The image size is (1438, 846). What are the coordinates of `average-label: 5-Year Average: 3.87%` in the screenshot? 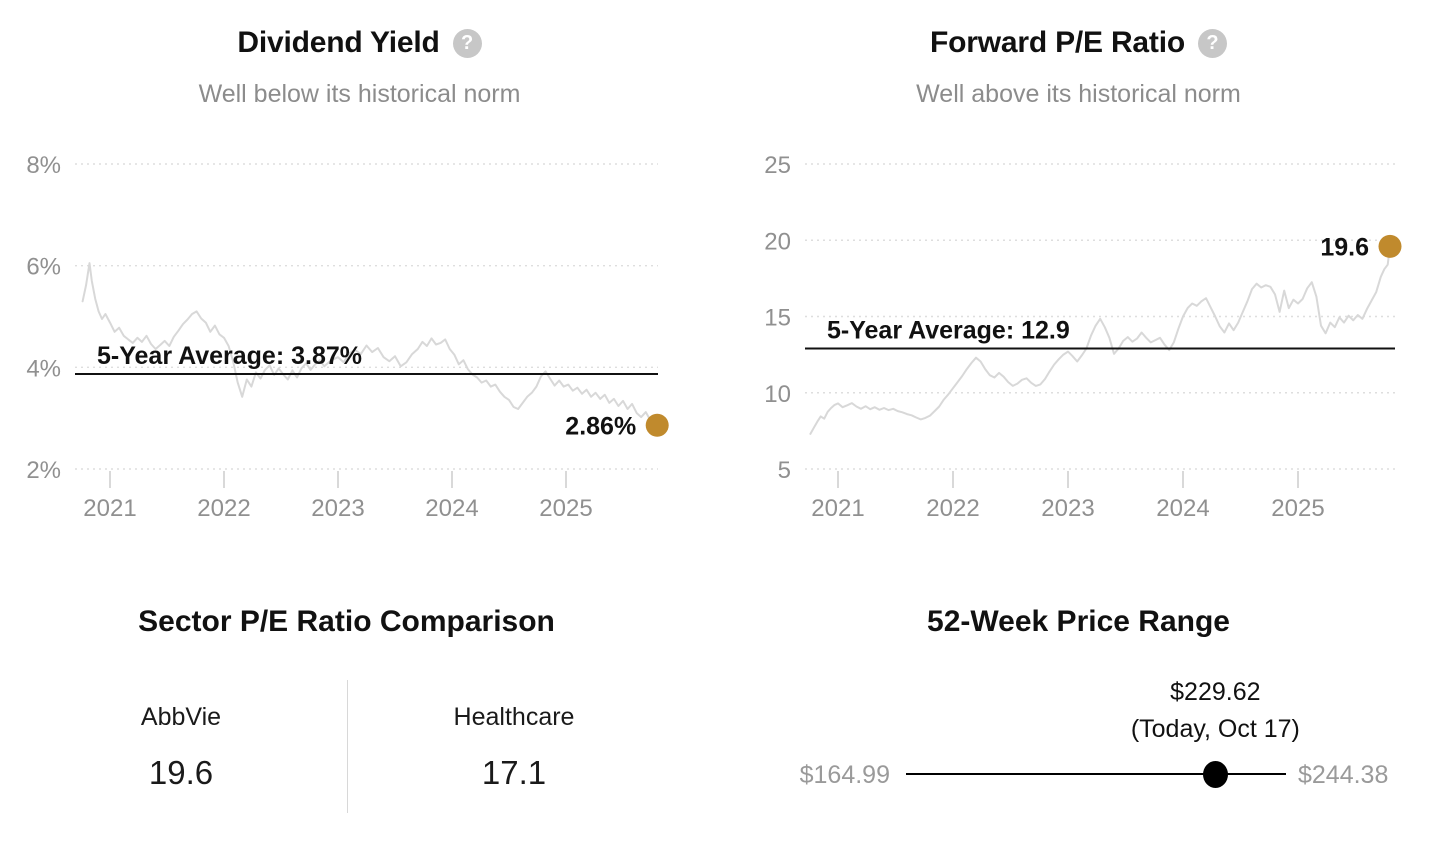 It's located at (229, 356).